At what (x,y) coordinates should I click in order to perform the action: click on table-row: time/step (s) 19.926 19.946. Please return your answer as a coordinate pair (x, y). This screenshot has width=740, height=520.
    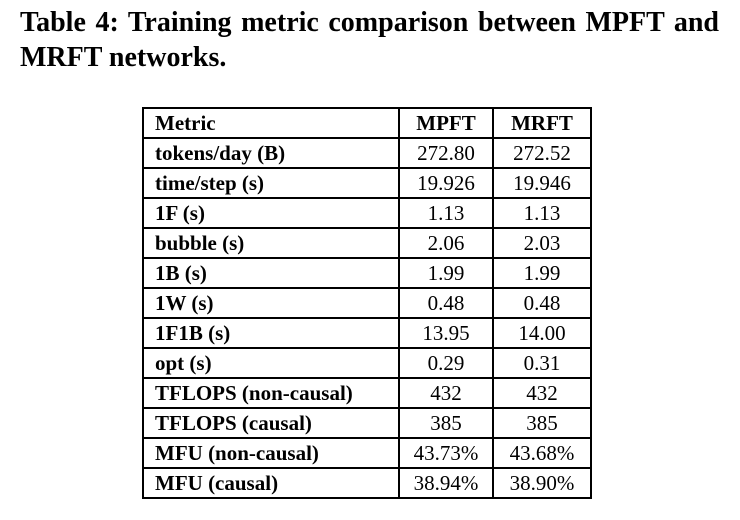
    Looking at the image, I should click on (367, 183).